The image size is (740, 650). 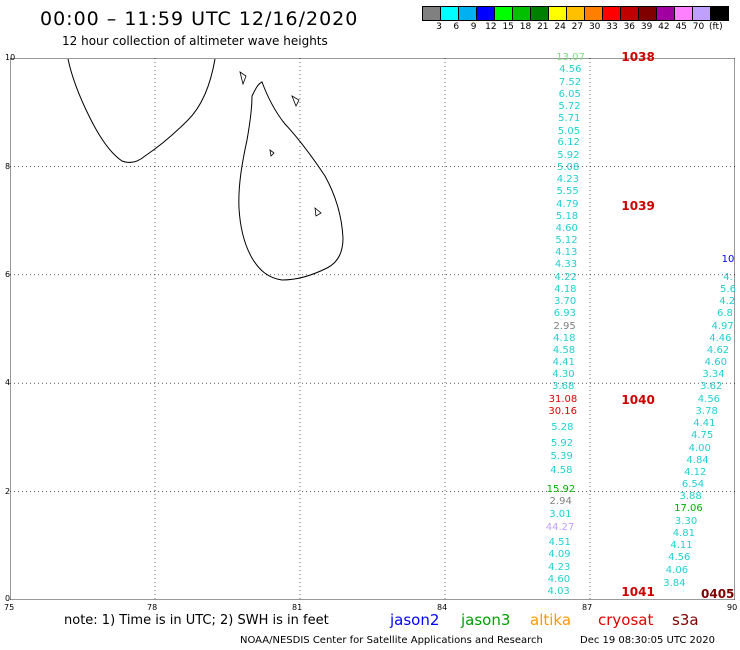 What do you see at coordinates (677, 570) in the screenshot?
I see `right-track-value: 4.06` at bounding box center [677, 570].